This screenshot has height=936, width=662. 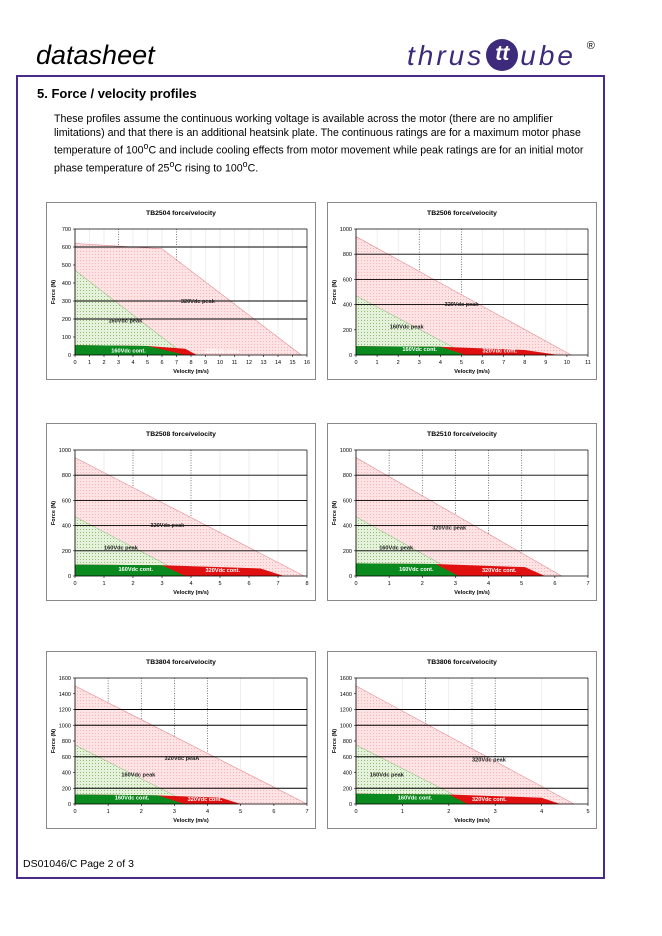 What do you see at coordinates (462, 662) in the screenshot?
I see `chart-title: TB3806 force/velocity` at bounding box center [462, 662].